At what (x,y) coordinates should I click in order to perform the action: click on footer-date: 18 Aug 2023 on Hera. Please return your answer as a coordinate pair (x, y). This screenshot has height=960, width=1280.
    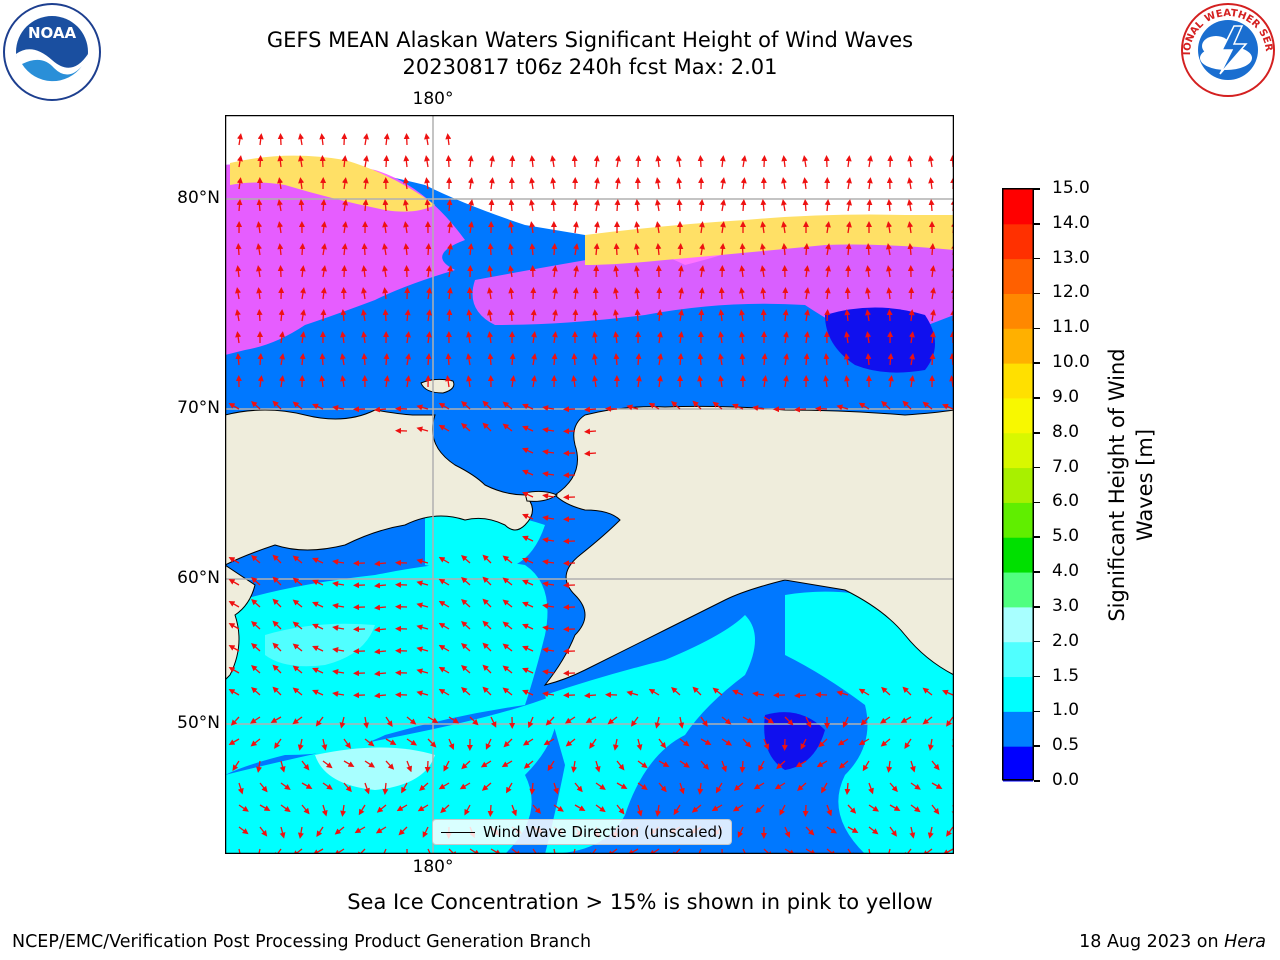
    Looking at the image, I should click on (1172, 942).